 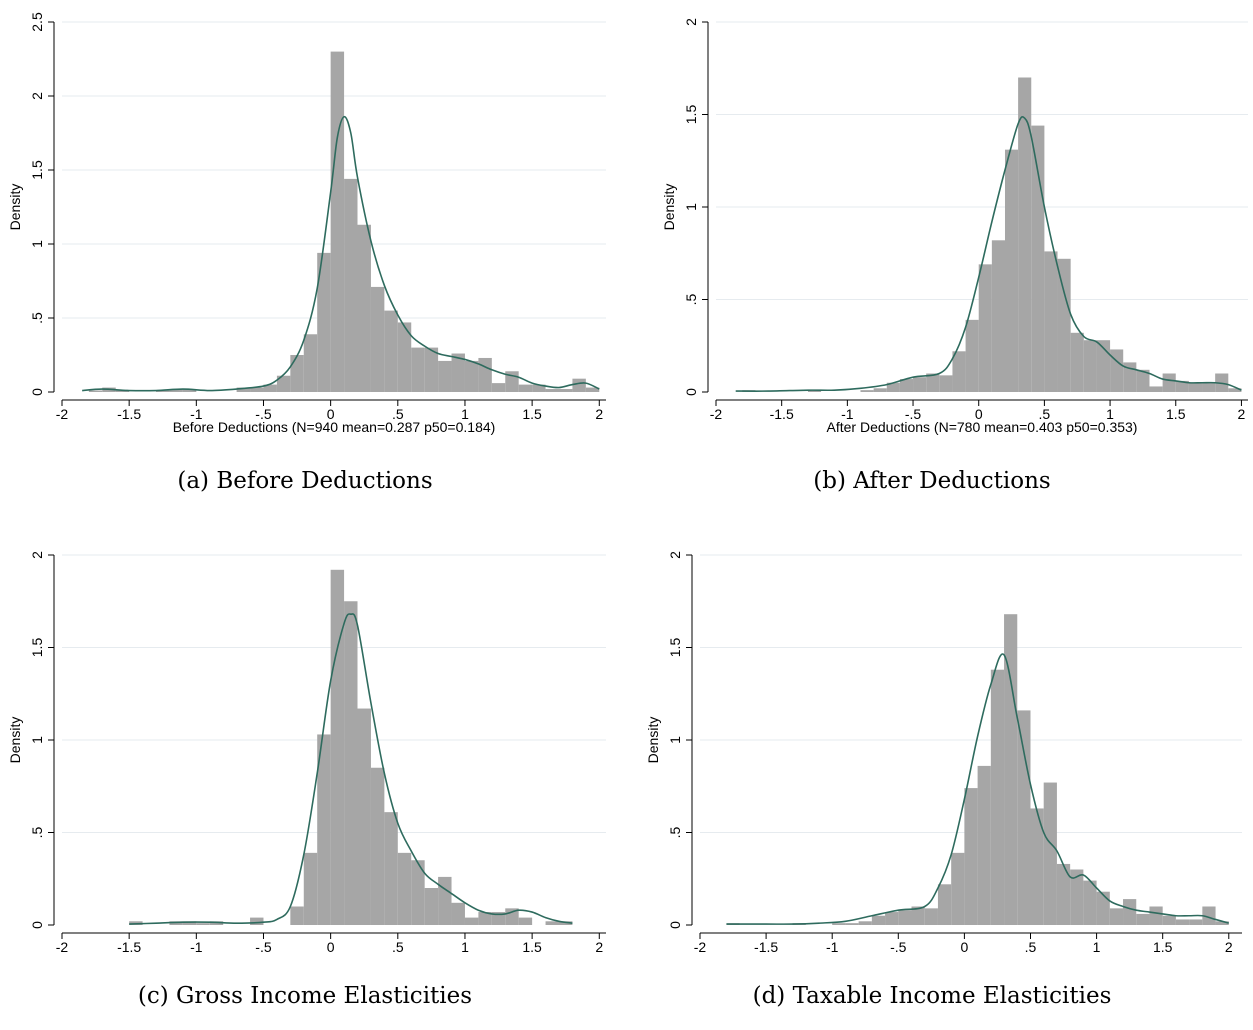 I want to click on caption-taxable-income: (d) Taxable Income Elasticities, so click(x=932, y=996).